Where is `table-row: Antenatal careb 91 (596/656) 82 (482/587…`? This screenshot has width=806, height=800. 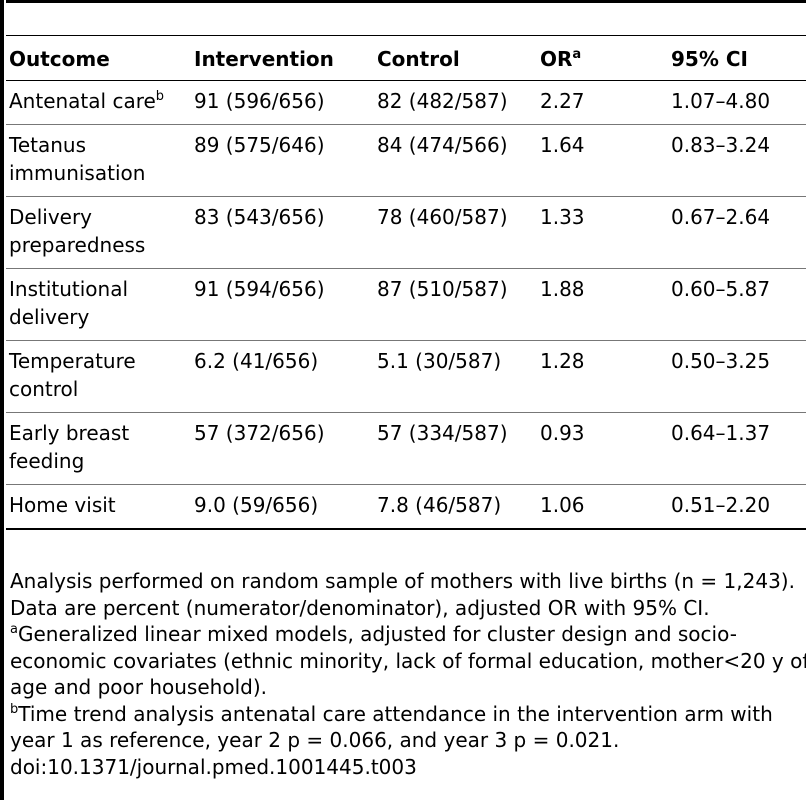 table-row: Antenatal careb 91 (596/656) 82 (482/587… is located at coordinates (406, 102).